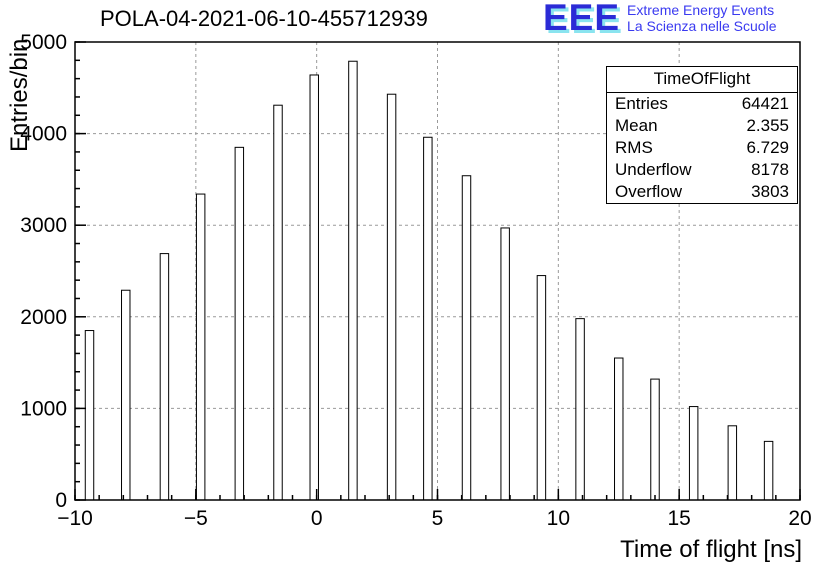  What do you see at coordinates (701, 10) in the screenshot?
I see `eee-logo-line1: Extreme Energy Events` at bounding box center [701, 10].